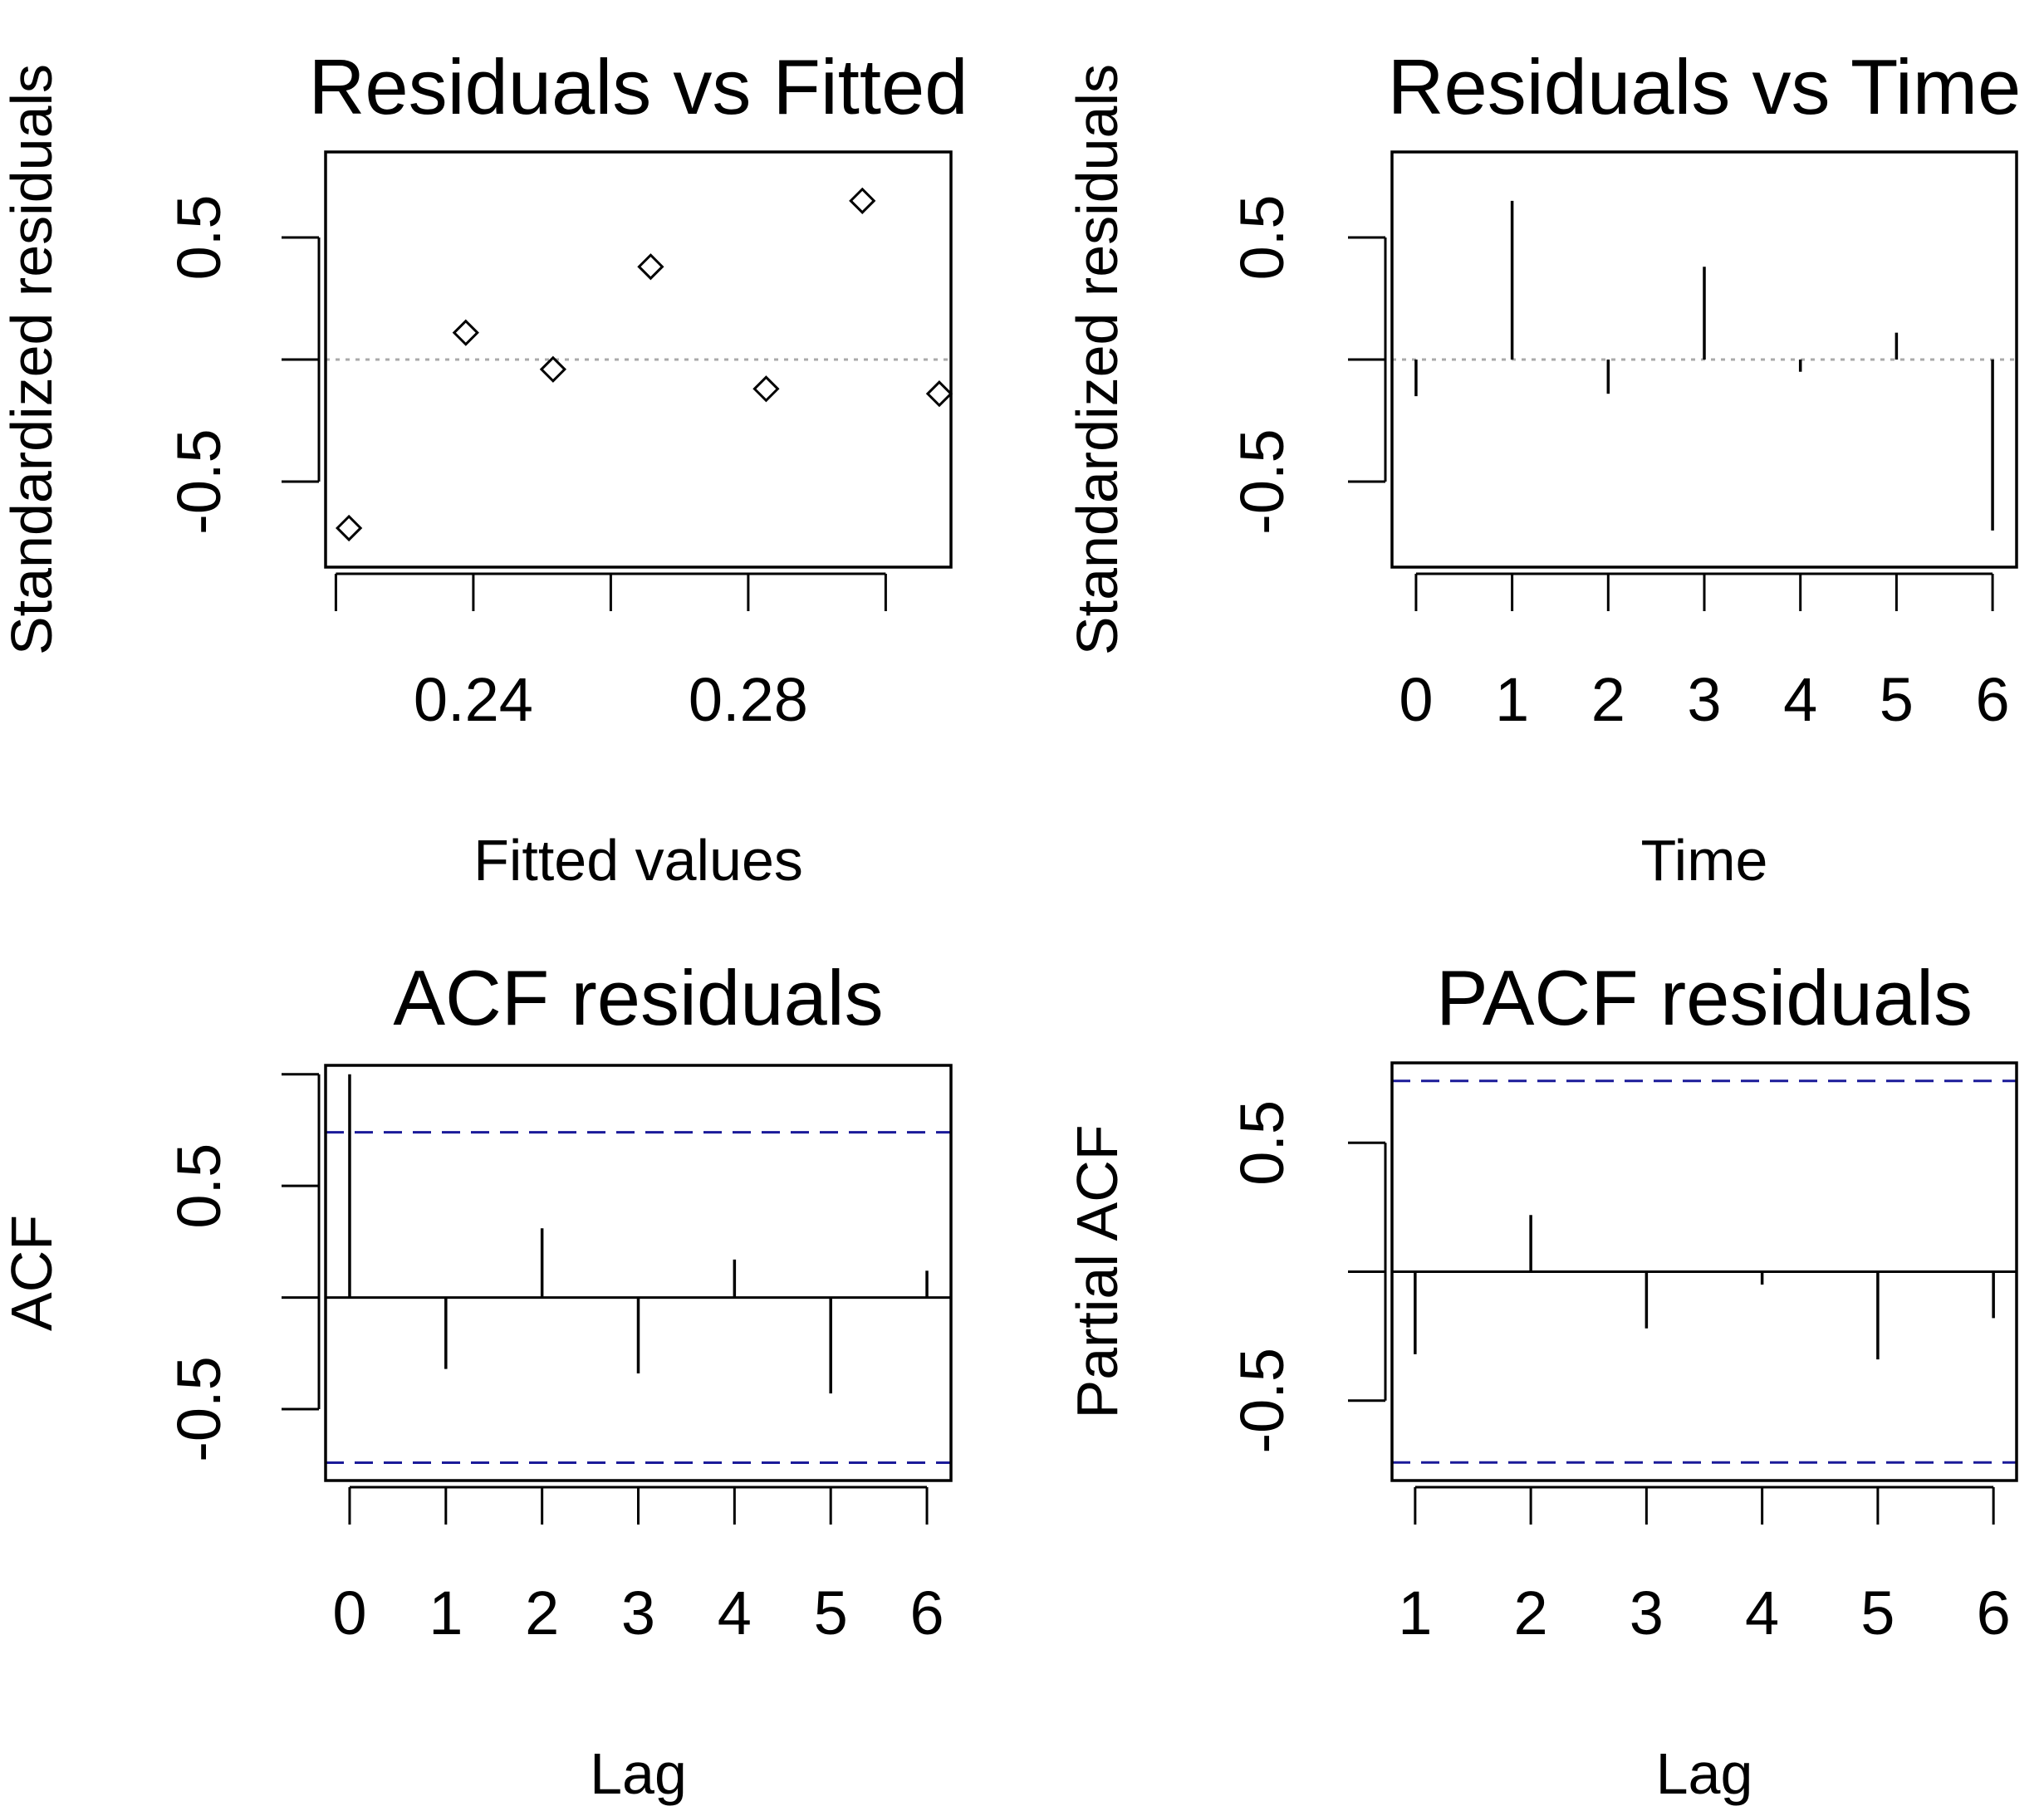 The width and height of the screenshot is (2044, 1816). What do you see at coordinates (638, 997) in the screenshot?
I see `chart-title: ACF residuals` at bounding box center [638, 997].